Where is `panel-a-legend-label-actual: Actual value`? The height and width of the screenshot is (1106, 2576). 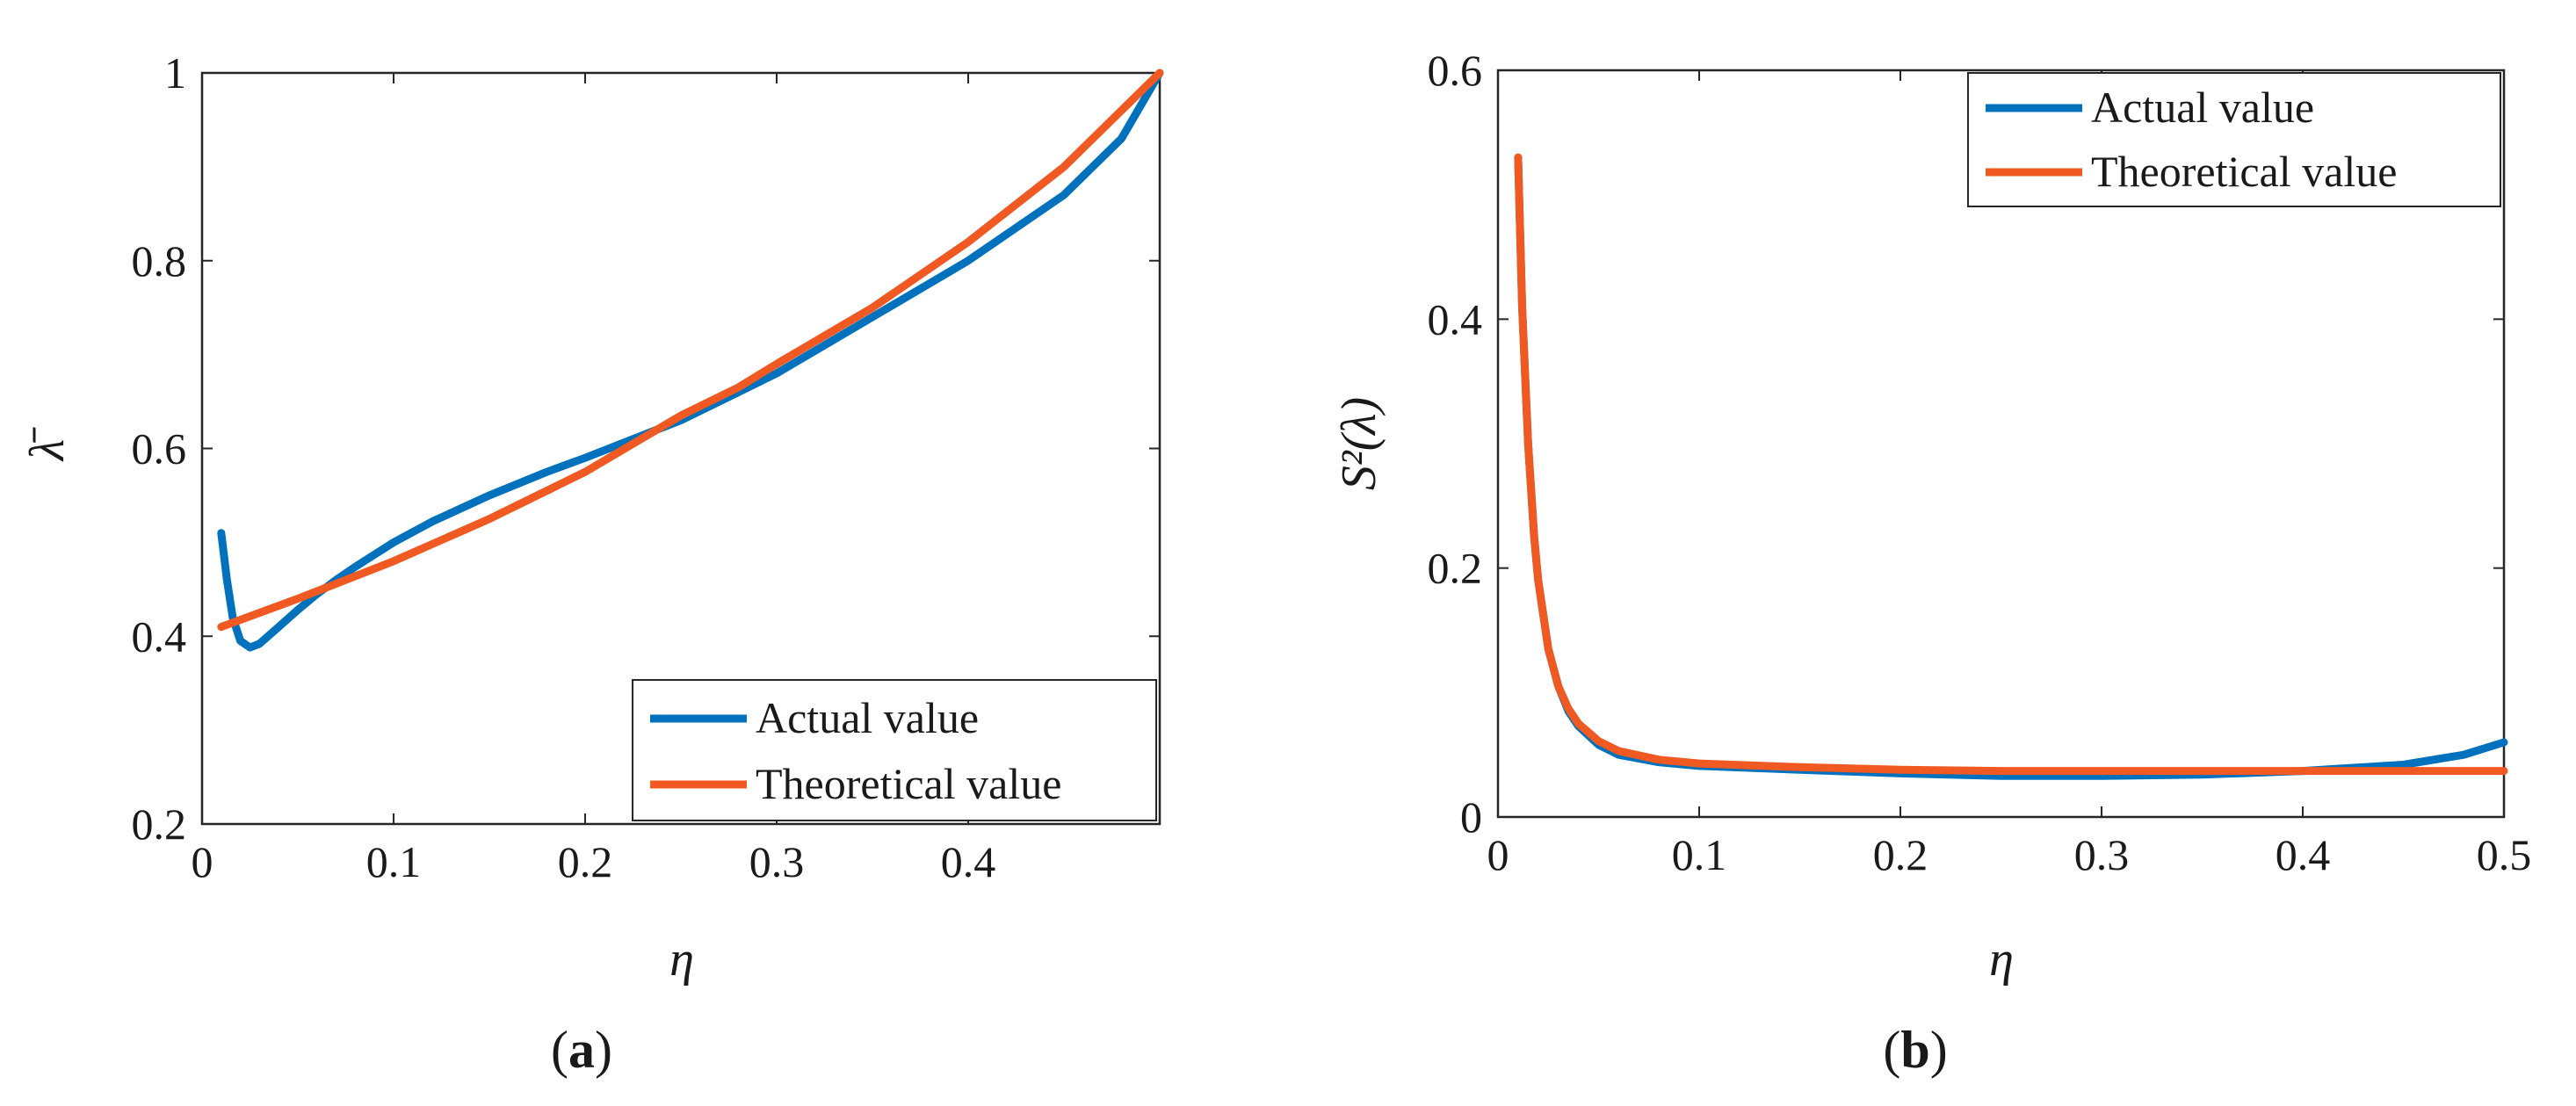
panel-a-legend-label-actual: Actual value is located at coordinates (867, 717).